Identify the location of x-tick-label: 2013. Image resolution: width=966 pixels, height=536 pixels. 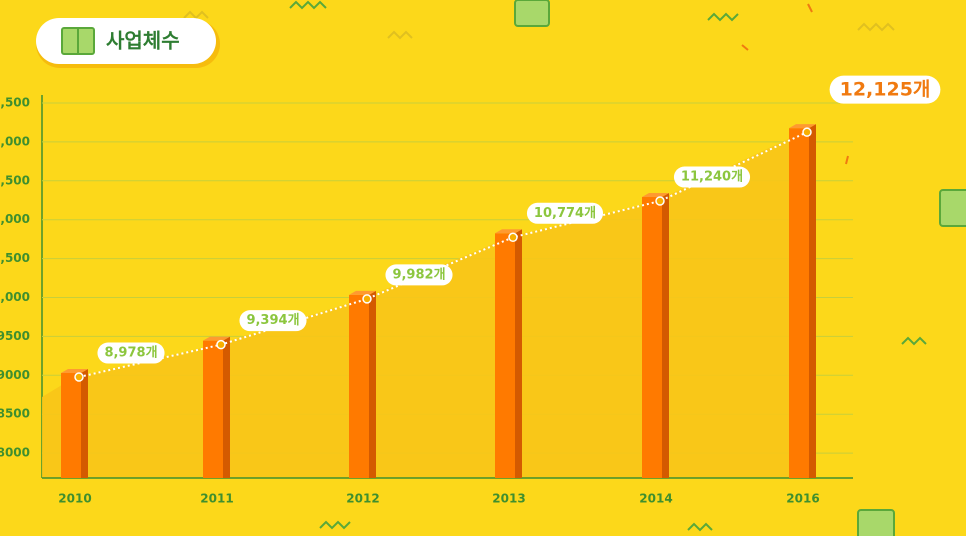
(508, 499).